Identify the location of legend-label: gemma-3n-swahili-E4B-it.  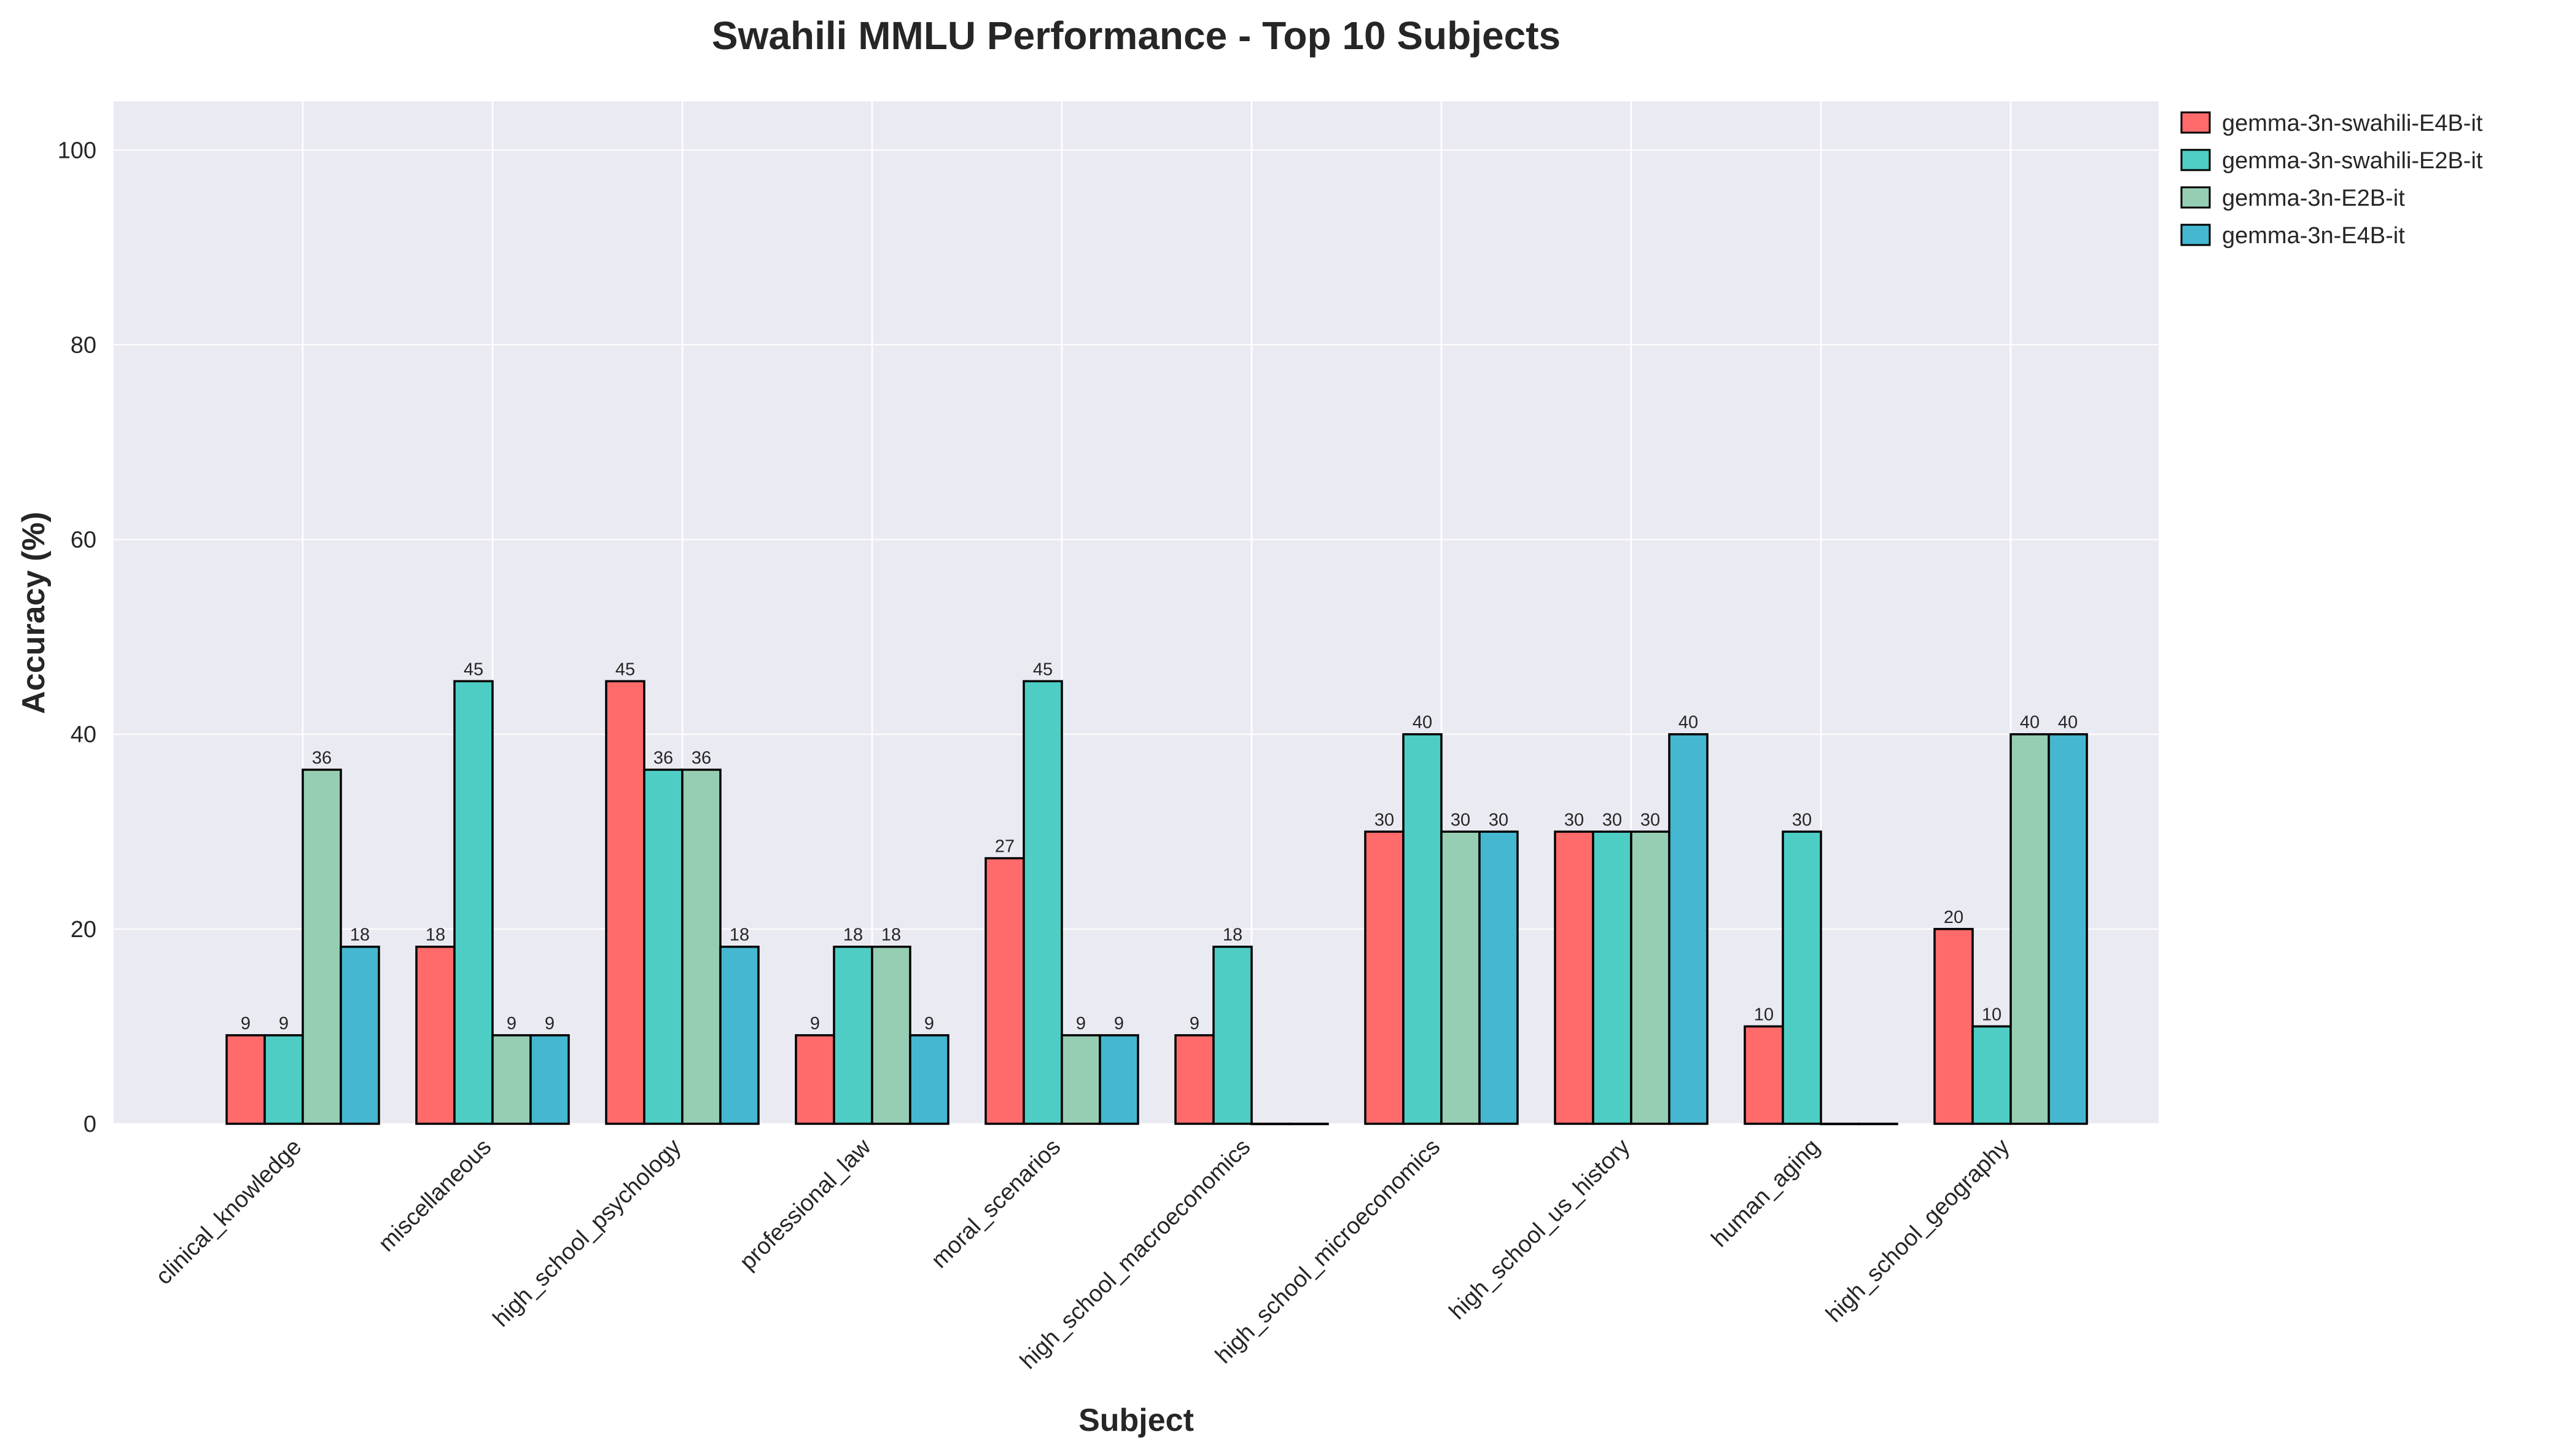
(2352, 123).